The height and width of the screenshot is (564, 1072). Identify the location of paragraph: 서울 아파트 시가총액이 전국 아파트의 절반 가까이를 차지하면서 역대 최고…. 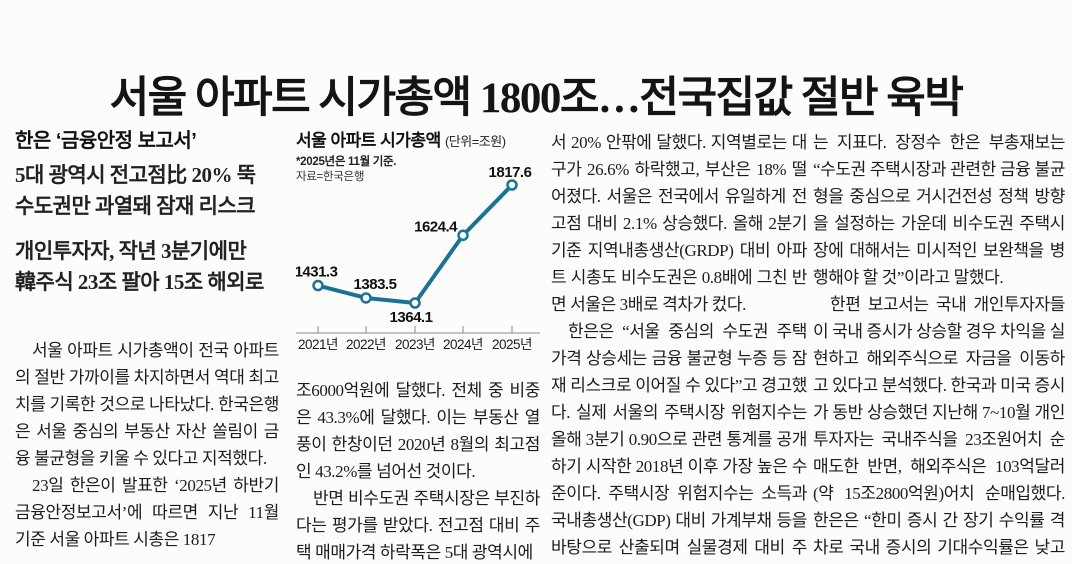
(147, 404).